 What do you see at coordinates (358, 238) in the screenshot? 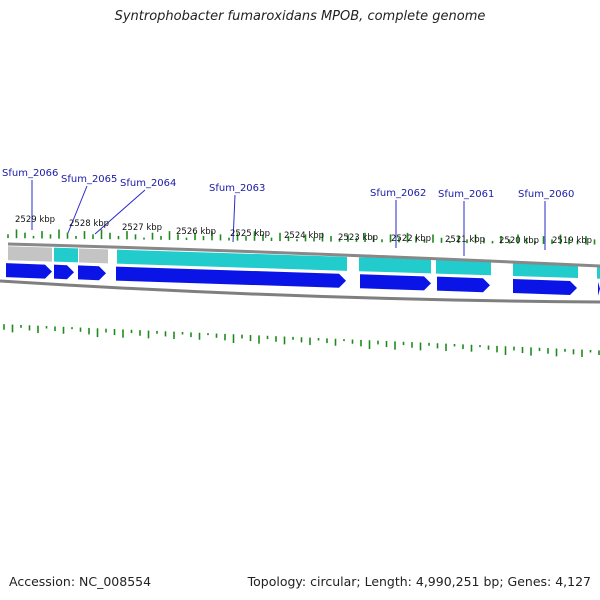
I see `scale-label: 2523 kbp` at bounding box center [358, 238].